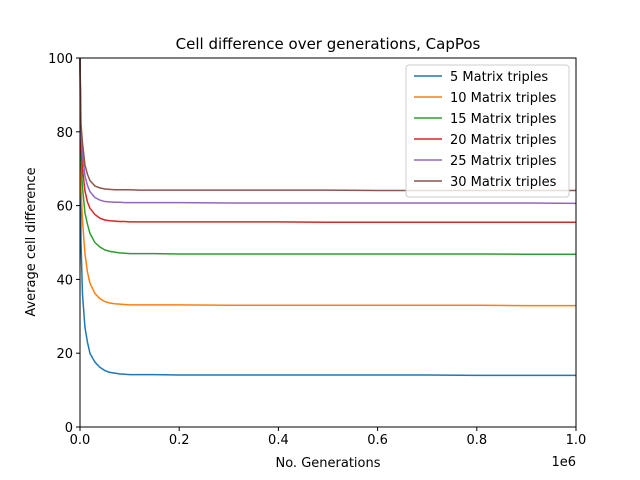 The height and width of the screenshot is (480, 640). Describe the element at coordinates (60, 59) in the screenshot. I see `y-tick-label: 100` at that location.